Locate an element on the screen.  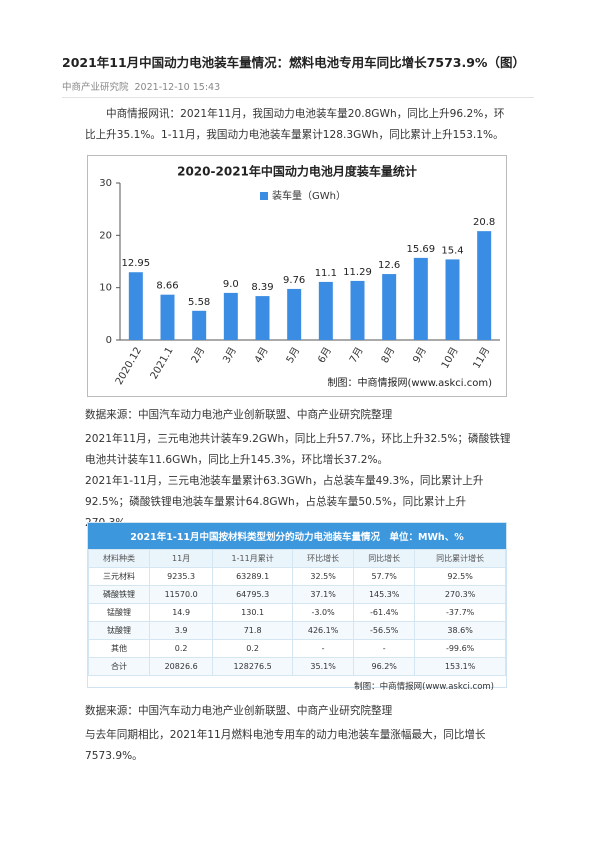
table-cell: 14.9 is located at coordinates (181, 612).